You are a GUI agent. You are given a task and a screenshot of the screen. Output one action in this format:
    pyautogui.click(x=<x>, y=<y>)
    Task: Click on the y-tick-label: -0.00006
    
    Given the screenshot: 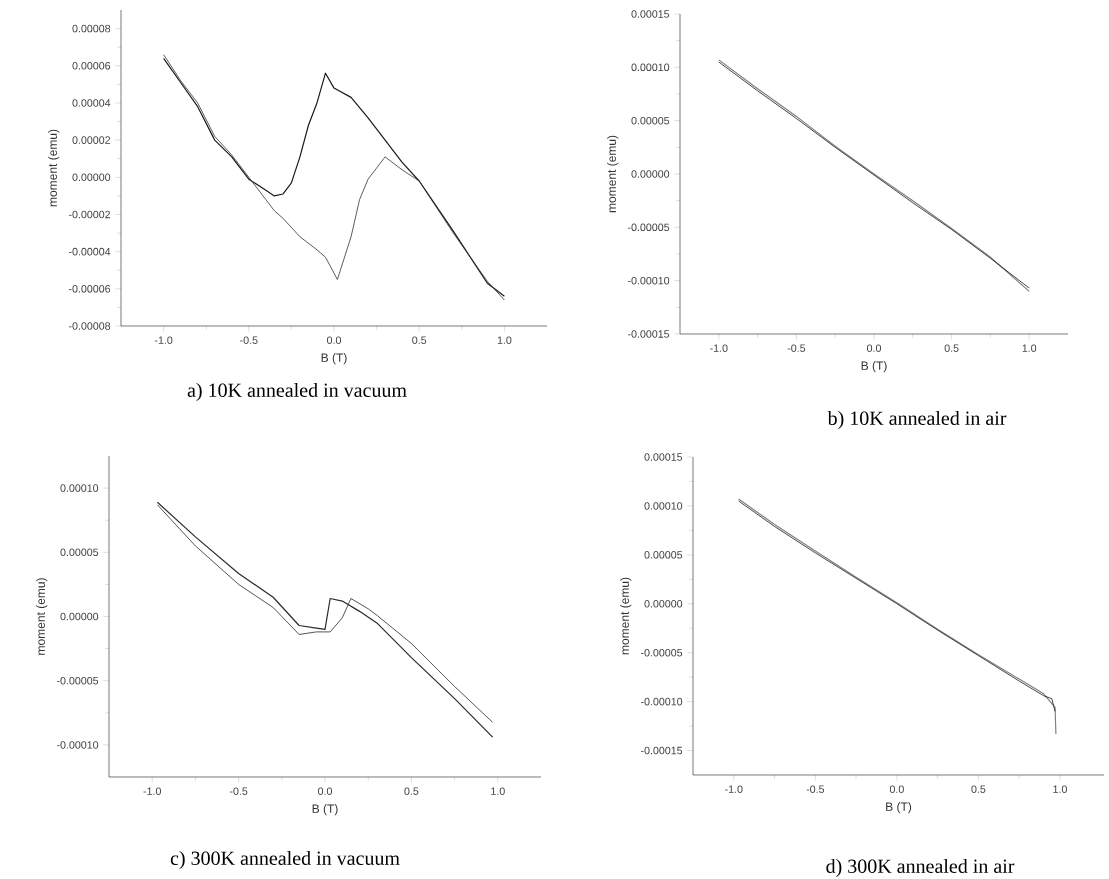 What is the action you would take?
    pyautogui.click(x=89, y=289)
    